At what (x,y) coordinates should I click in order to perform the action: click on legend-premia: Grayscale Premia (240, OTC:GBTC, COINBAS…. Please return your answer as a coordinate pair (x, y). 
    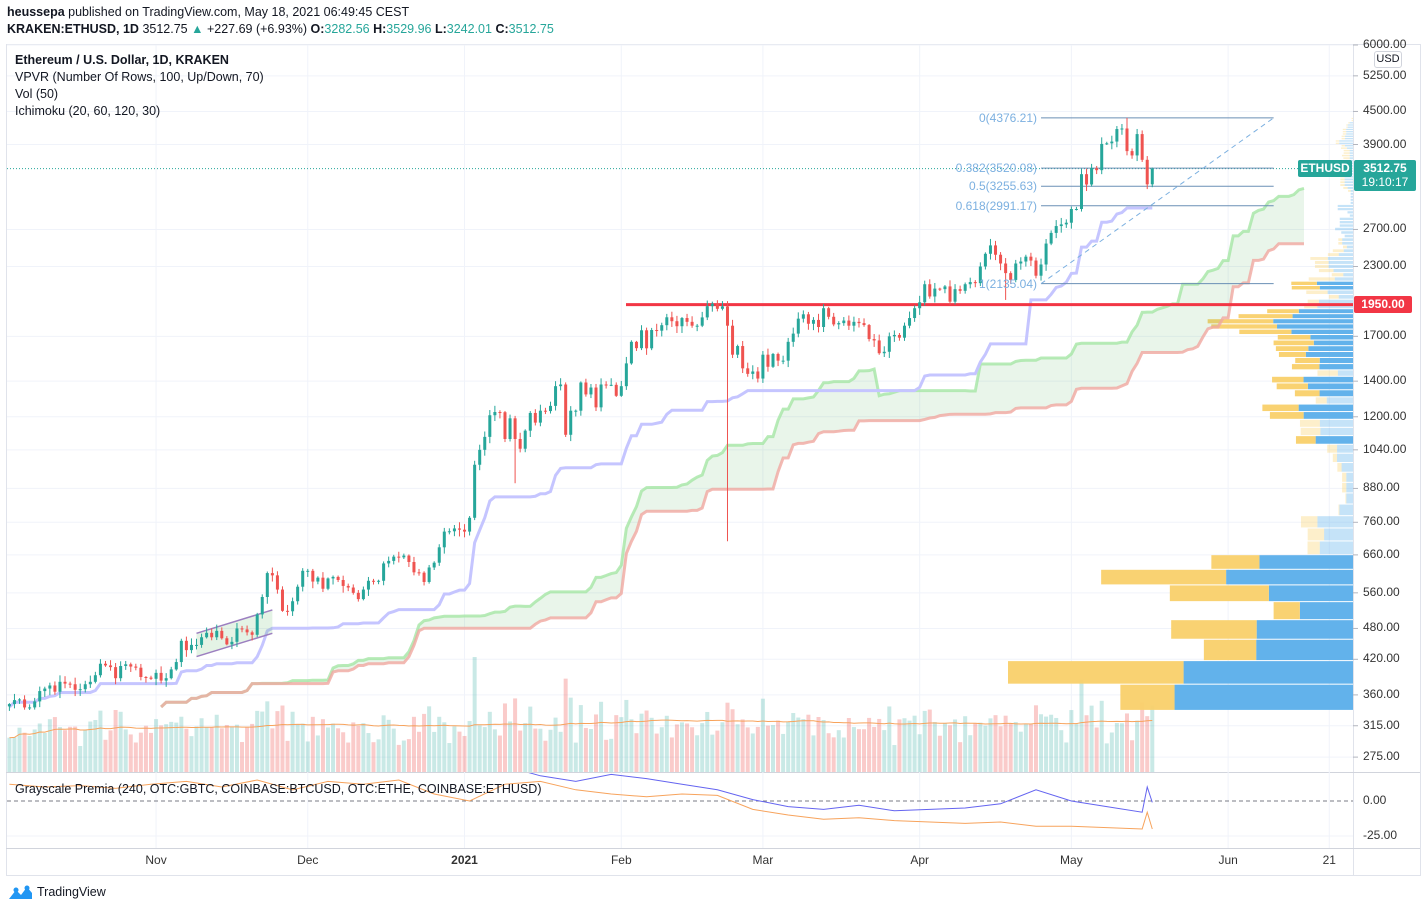
    Looking at the image, I should click on (278, 789).